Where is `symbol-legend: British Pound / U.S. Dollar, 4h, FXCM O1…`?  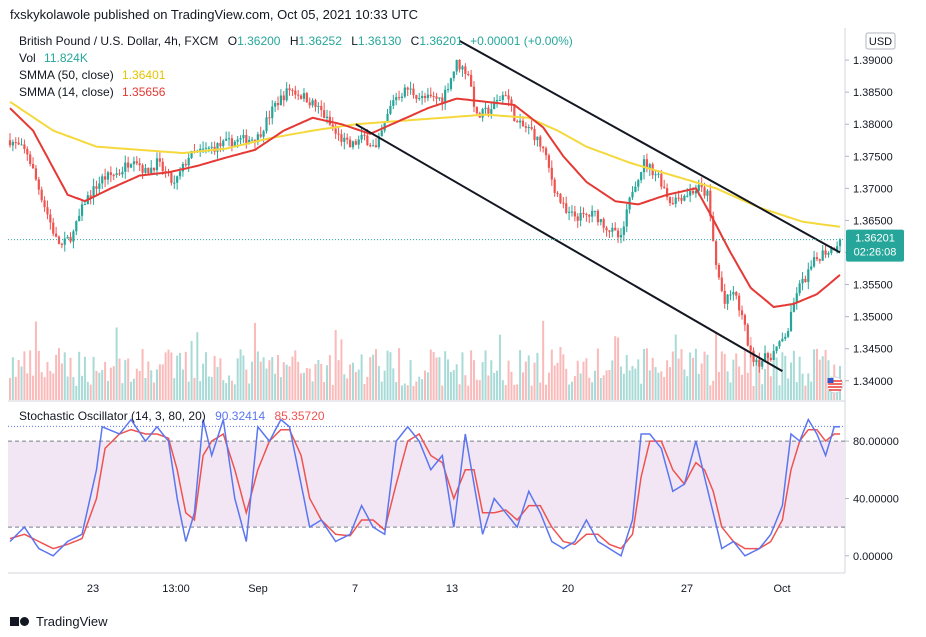
symbol-legend: British Pound / U.S. Dollar, 4h, FXCM O1… is located at coordinates (296, 41).